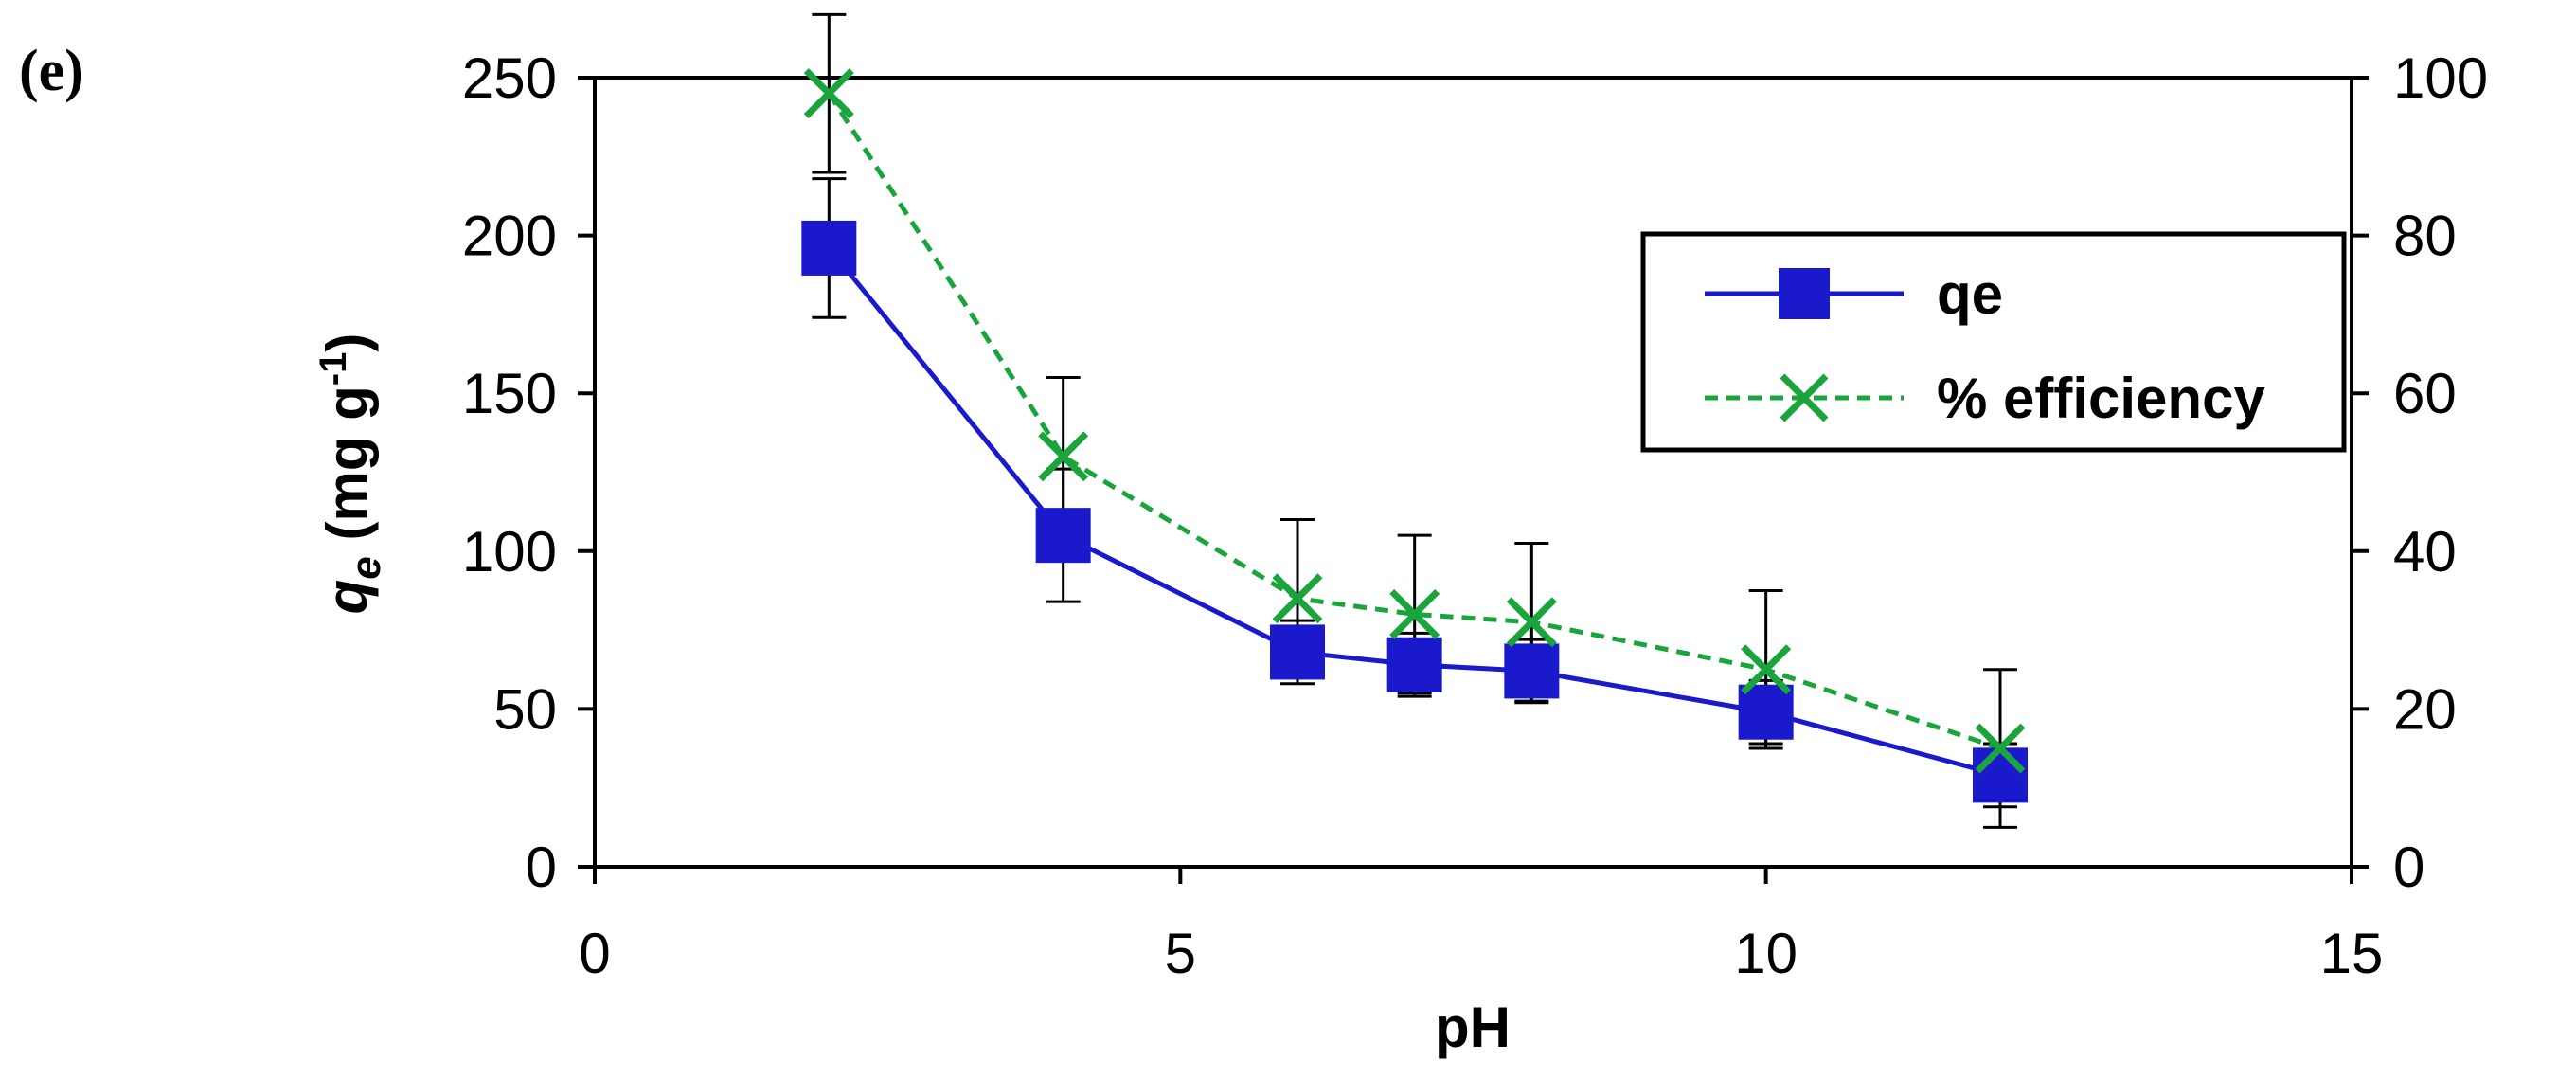 This screenshot has height=1078, width=2576. I want to click on y-axis-title-superscript: -1, so click(333, 369).